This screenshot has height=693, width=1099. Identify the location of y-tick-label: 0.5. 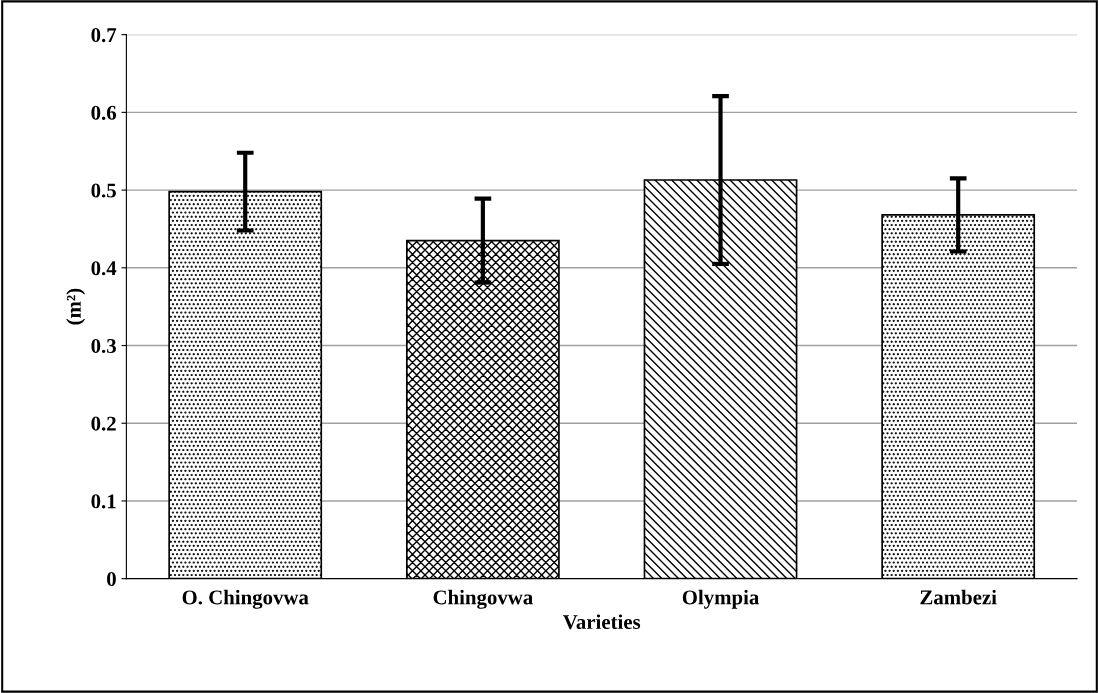
(103, 190).